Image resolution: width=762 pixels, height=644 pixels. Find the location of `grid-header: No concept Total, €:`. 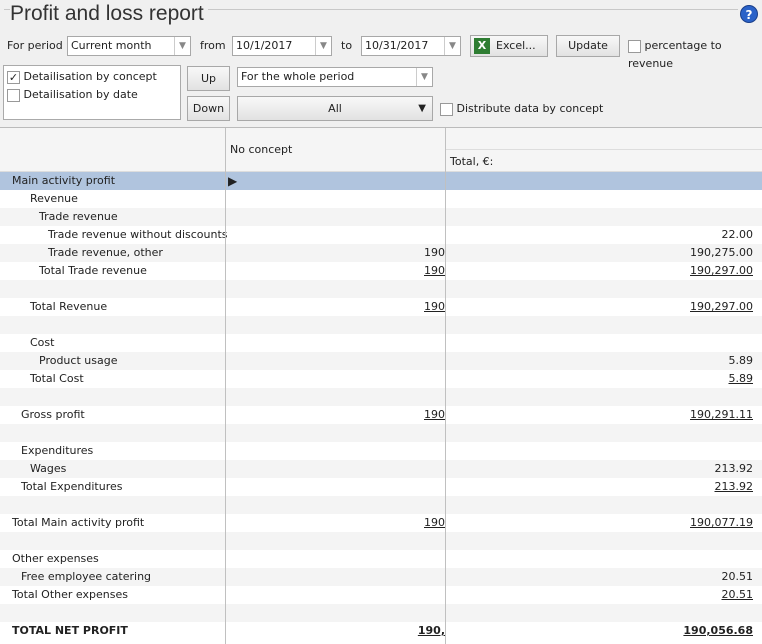

grid-header: No concept Total, €: is located at coordinates (381, 150).